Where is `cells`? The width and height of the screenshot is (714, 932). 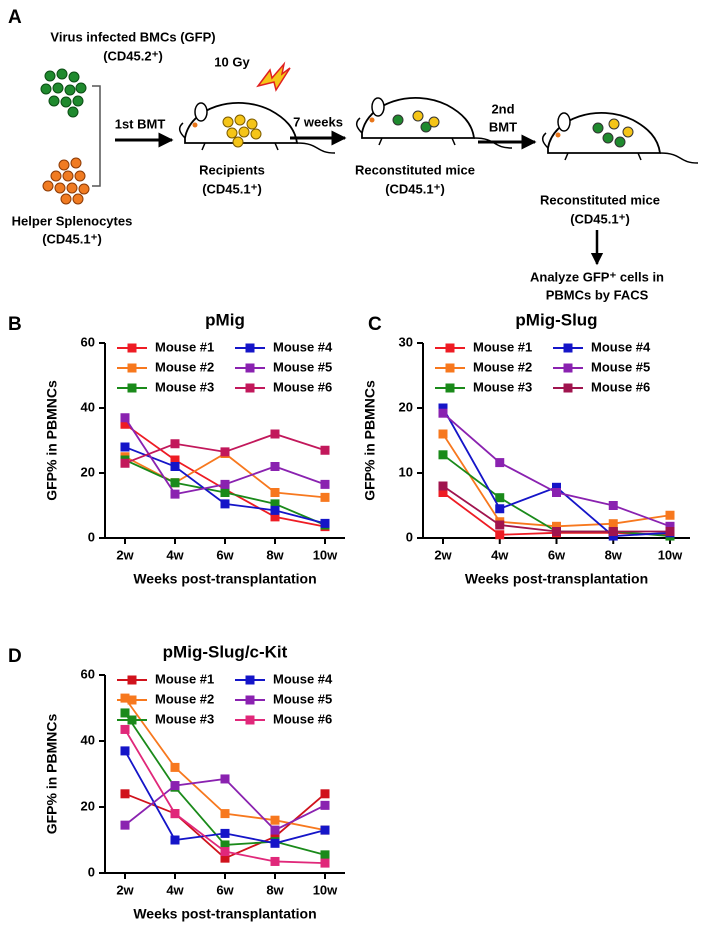 cells is located at coordinates (613, 133).